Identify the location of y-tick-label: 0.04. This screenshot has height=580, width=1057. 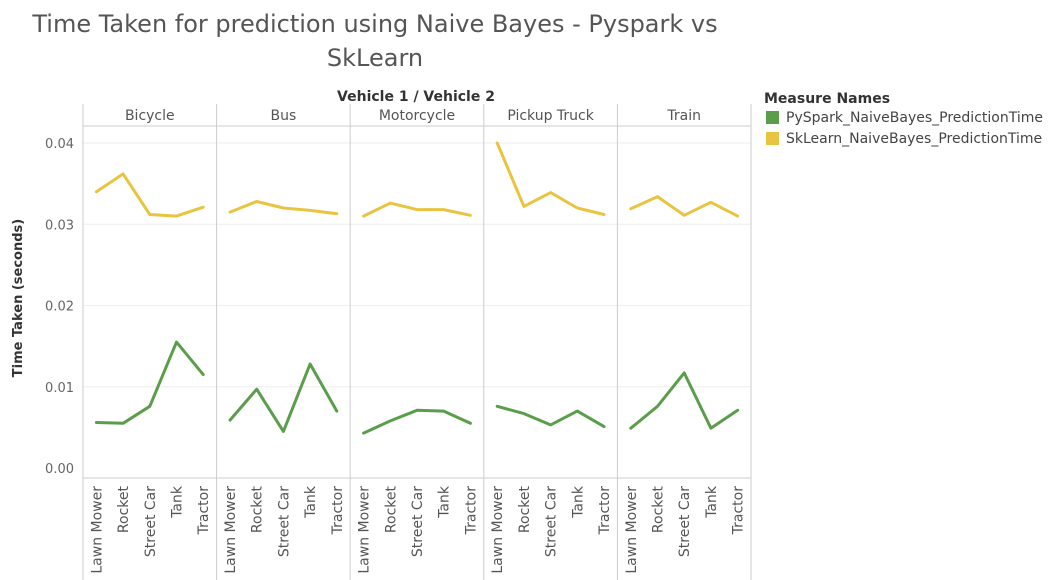
(59, 144).